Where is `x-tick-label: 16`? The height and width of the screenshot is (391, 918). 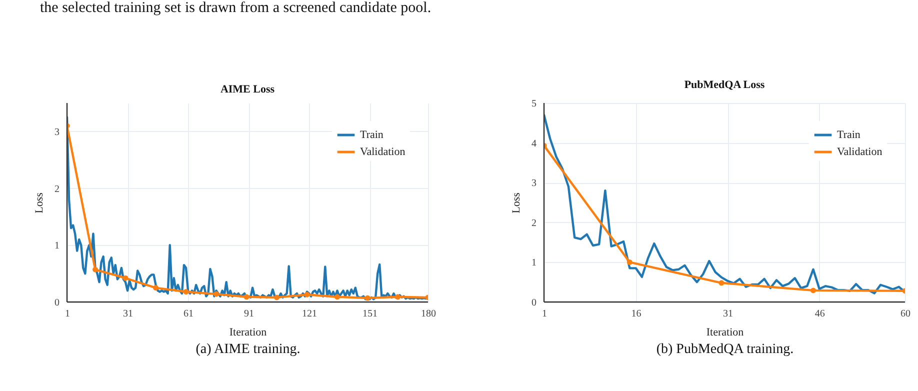
x-tick-label: 16 is located at coordinates (636, 314).